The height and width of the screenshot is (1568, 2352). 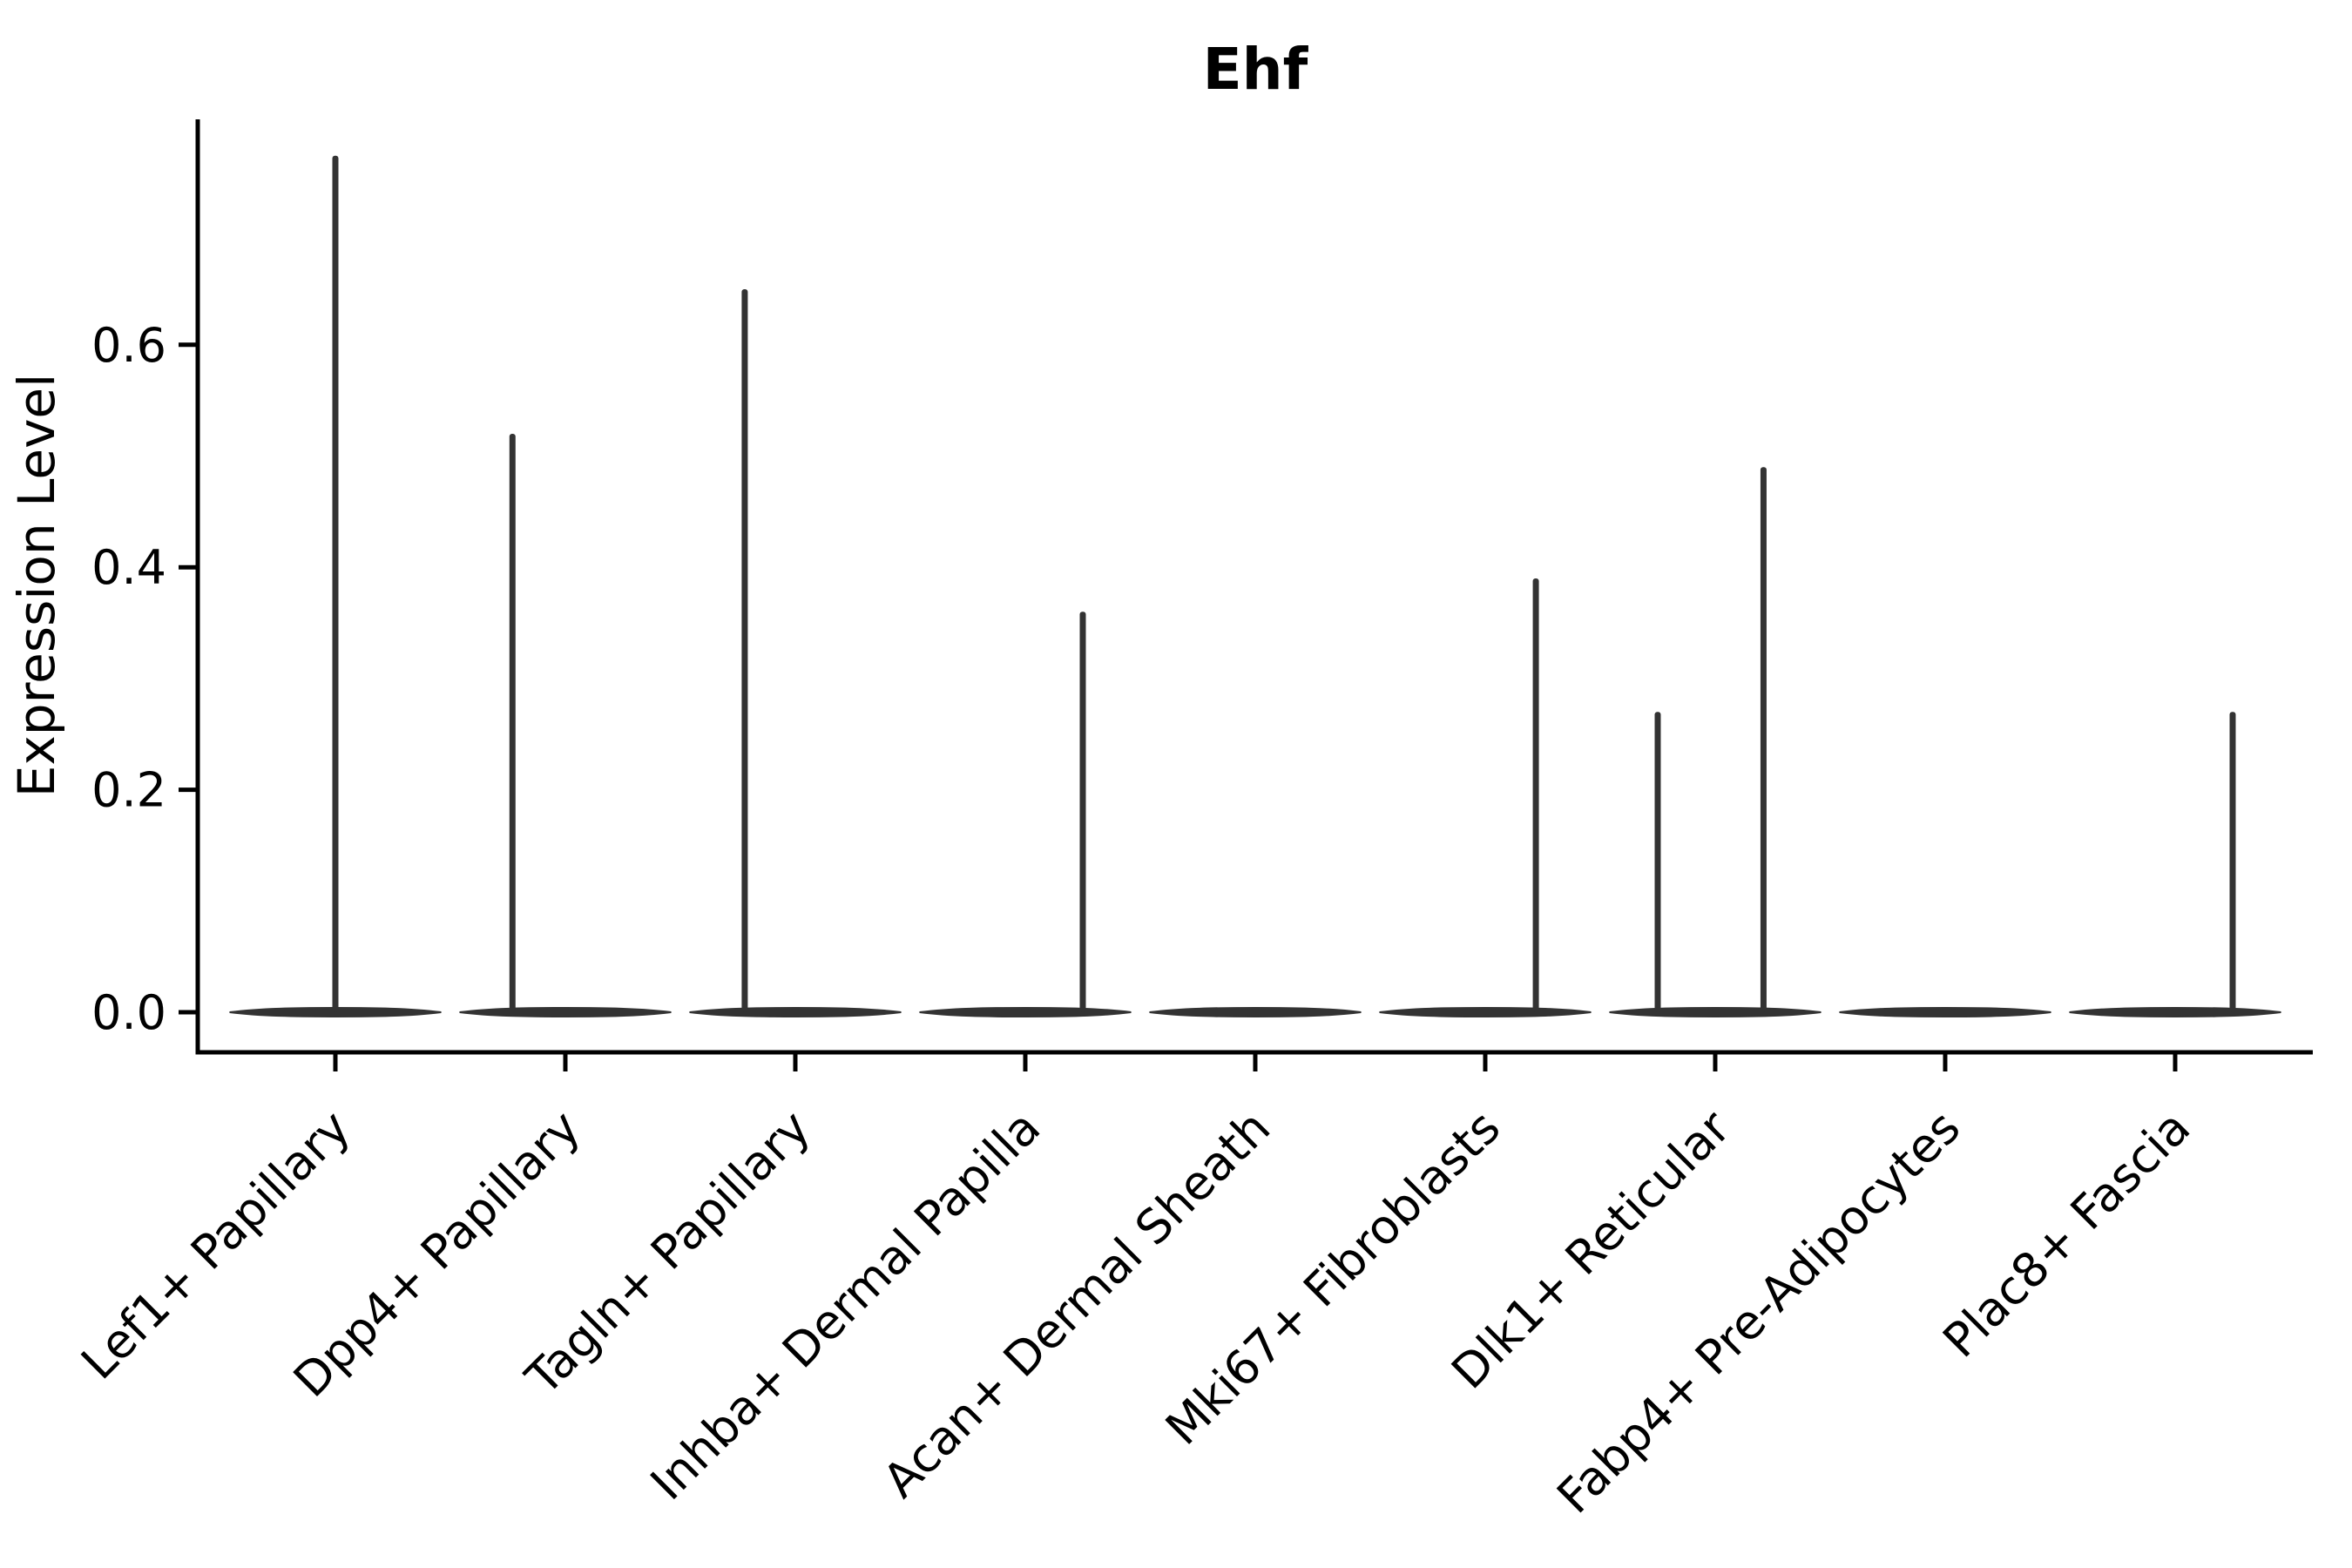 What do you see at coordinates (129, 567) in the screenshot?
I see `y-tick-label: 0.4` at bounding box center [129, 567].